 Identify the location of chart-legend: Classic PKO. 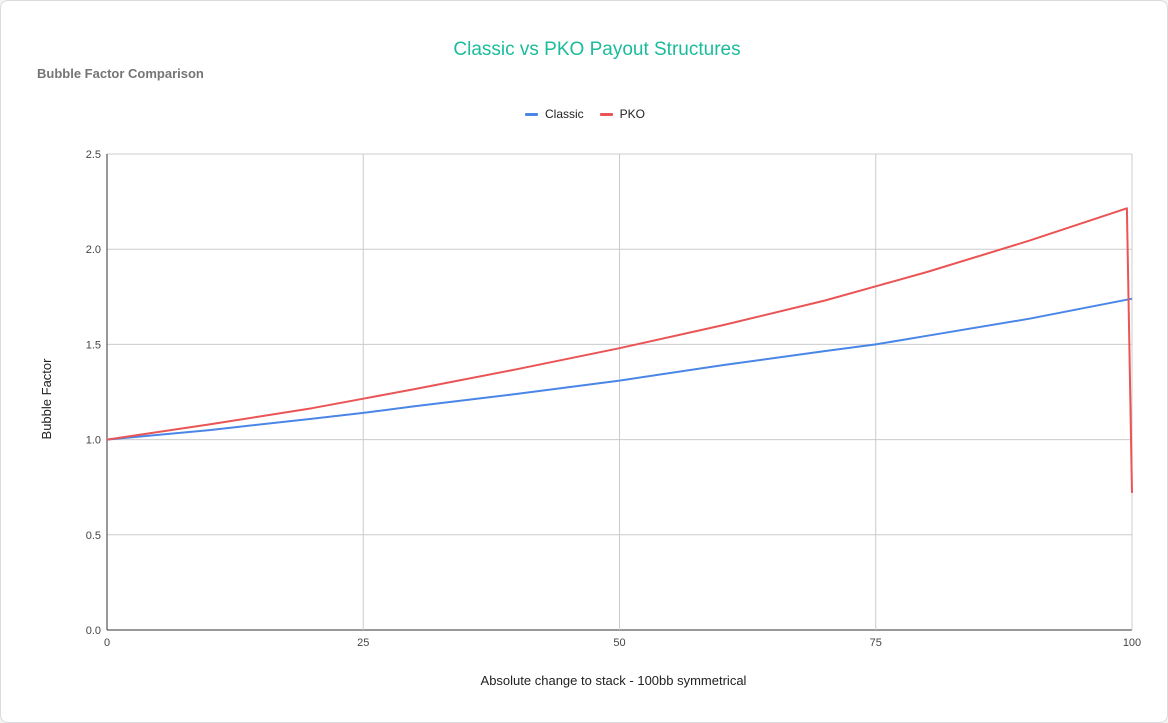
(584, 114).